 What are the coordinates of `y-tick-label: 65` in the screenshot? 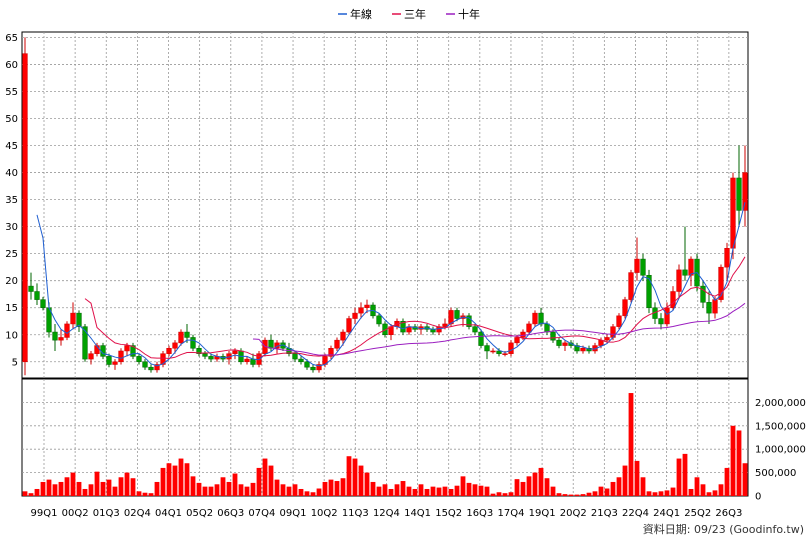 It's located at (11, 38).